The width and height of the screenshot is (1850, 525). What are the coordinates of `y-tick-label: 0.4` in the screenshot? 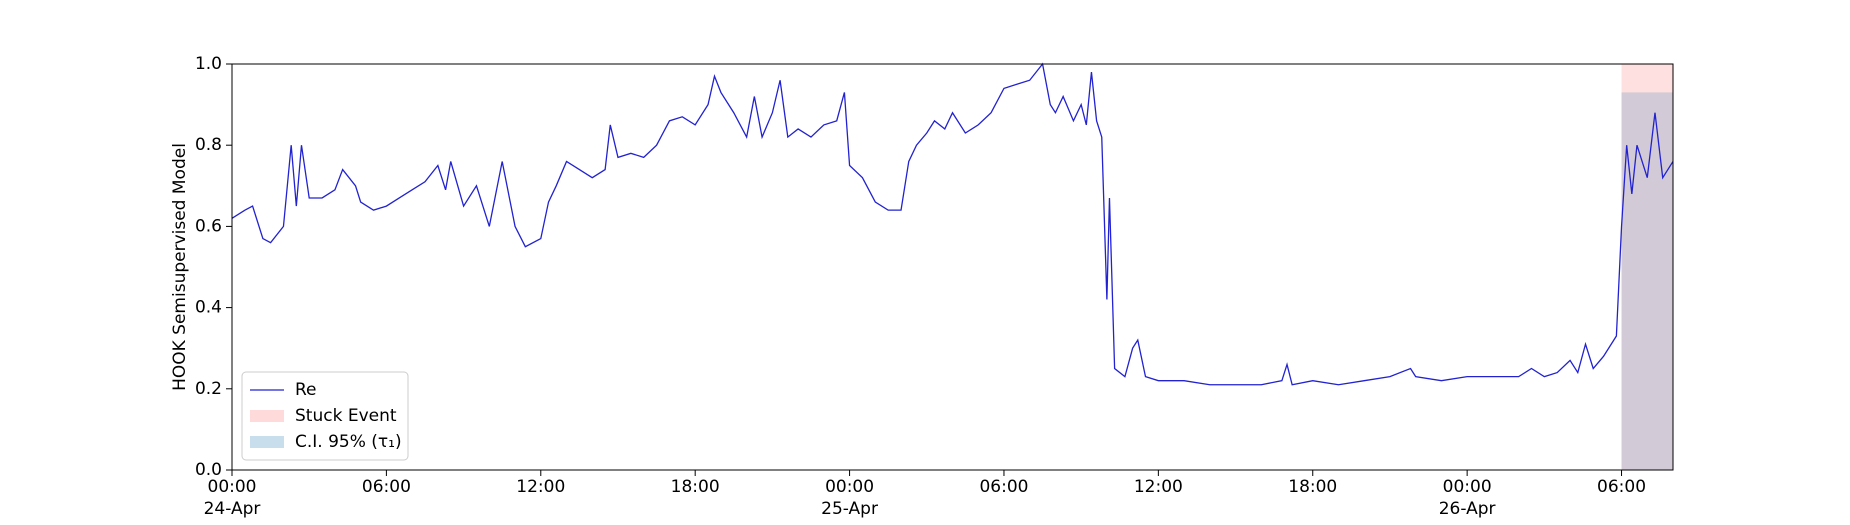 It's located at (208, 308).